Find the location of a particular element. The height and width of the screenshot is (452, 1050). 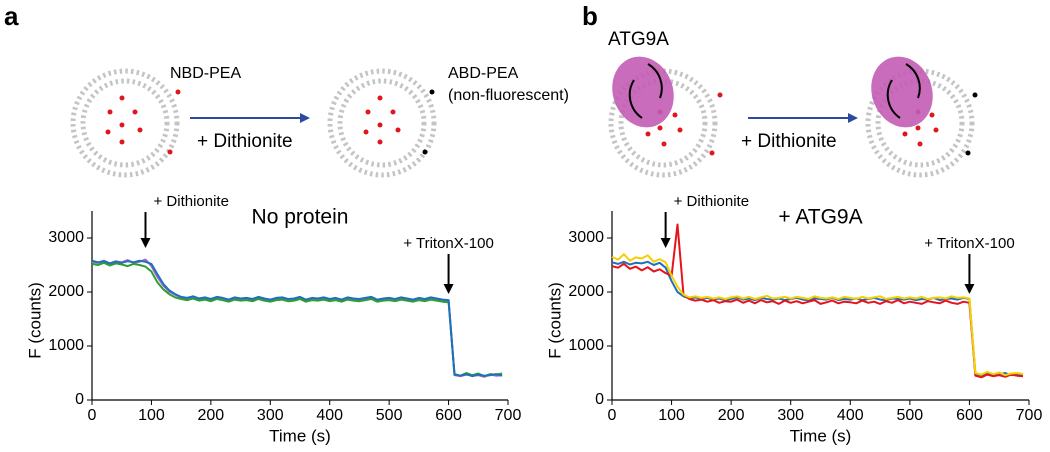

panel-label: b is located at coordinates (590, 16).